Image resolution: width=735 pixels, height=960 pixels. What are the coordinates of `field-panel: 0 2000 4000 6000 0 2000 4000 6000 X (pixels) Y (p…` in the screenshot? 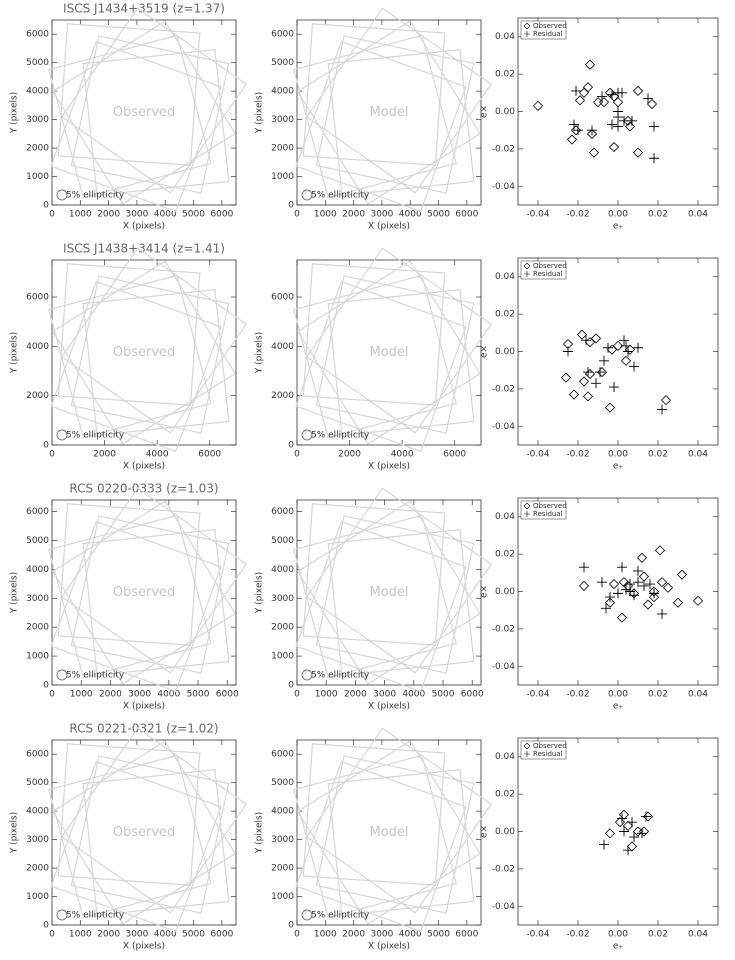 It's located at (129, 357).